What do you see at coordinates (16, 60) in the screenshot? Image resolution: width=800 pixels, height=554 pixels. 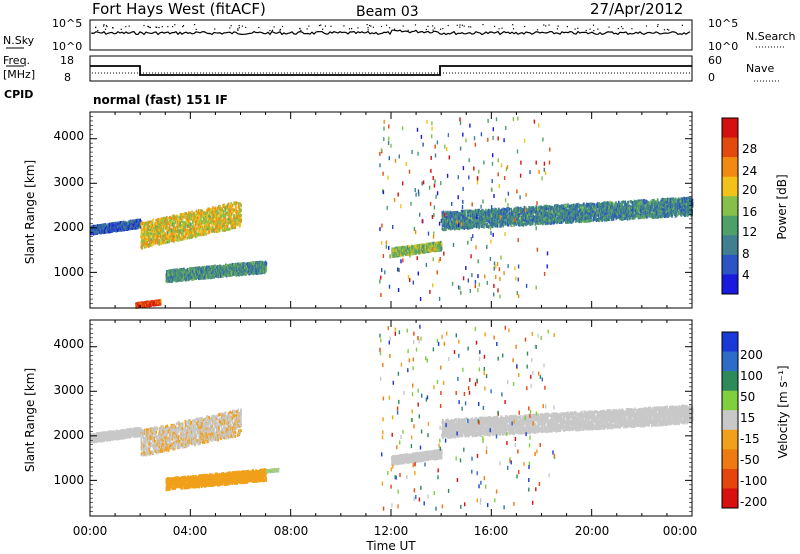 I see `freq-label: Freq.` at bounding box center [16, 60].